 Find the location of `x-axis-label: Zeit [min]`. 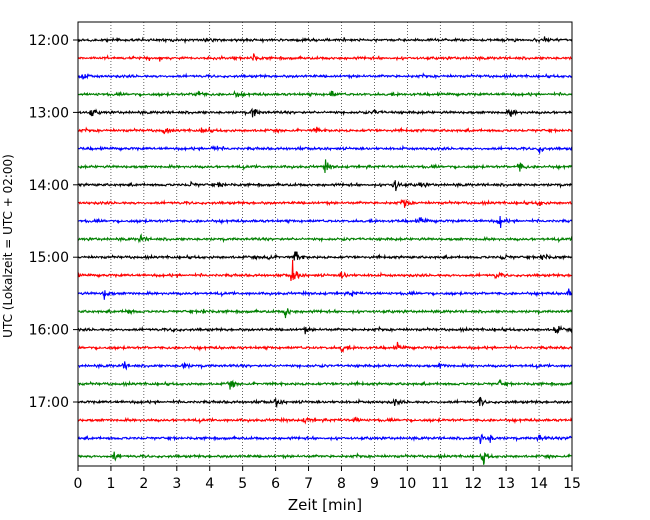

x-axis-label: Zeit [min] is located at coordinates (325, 505).